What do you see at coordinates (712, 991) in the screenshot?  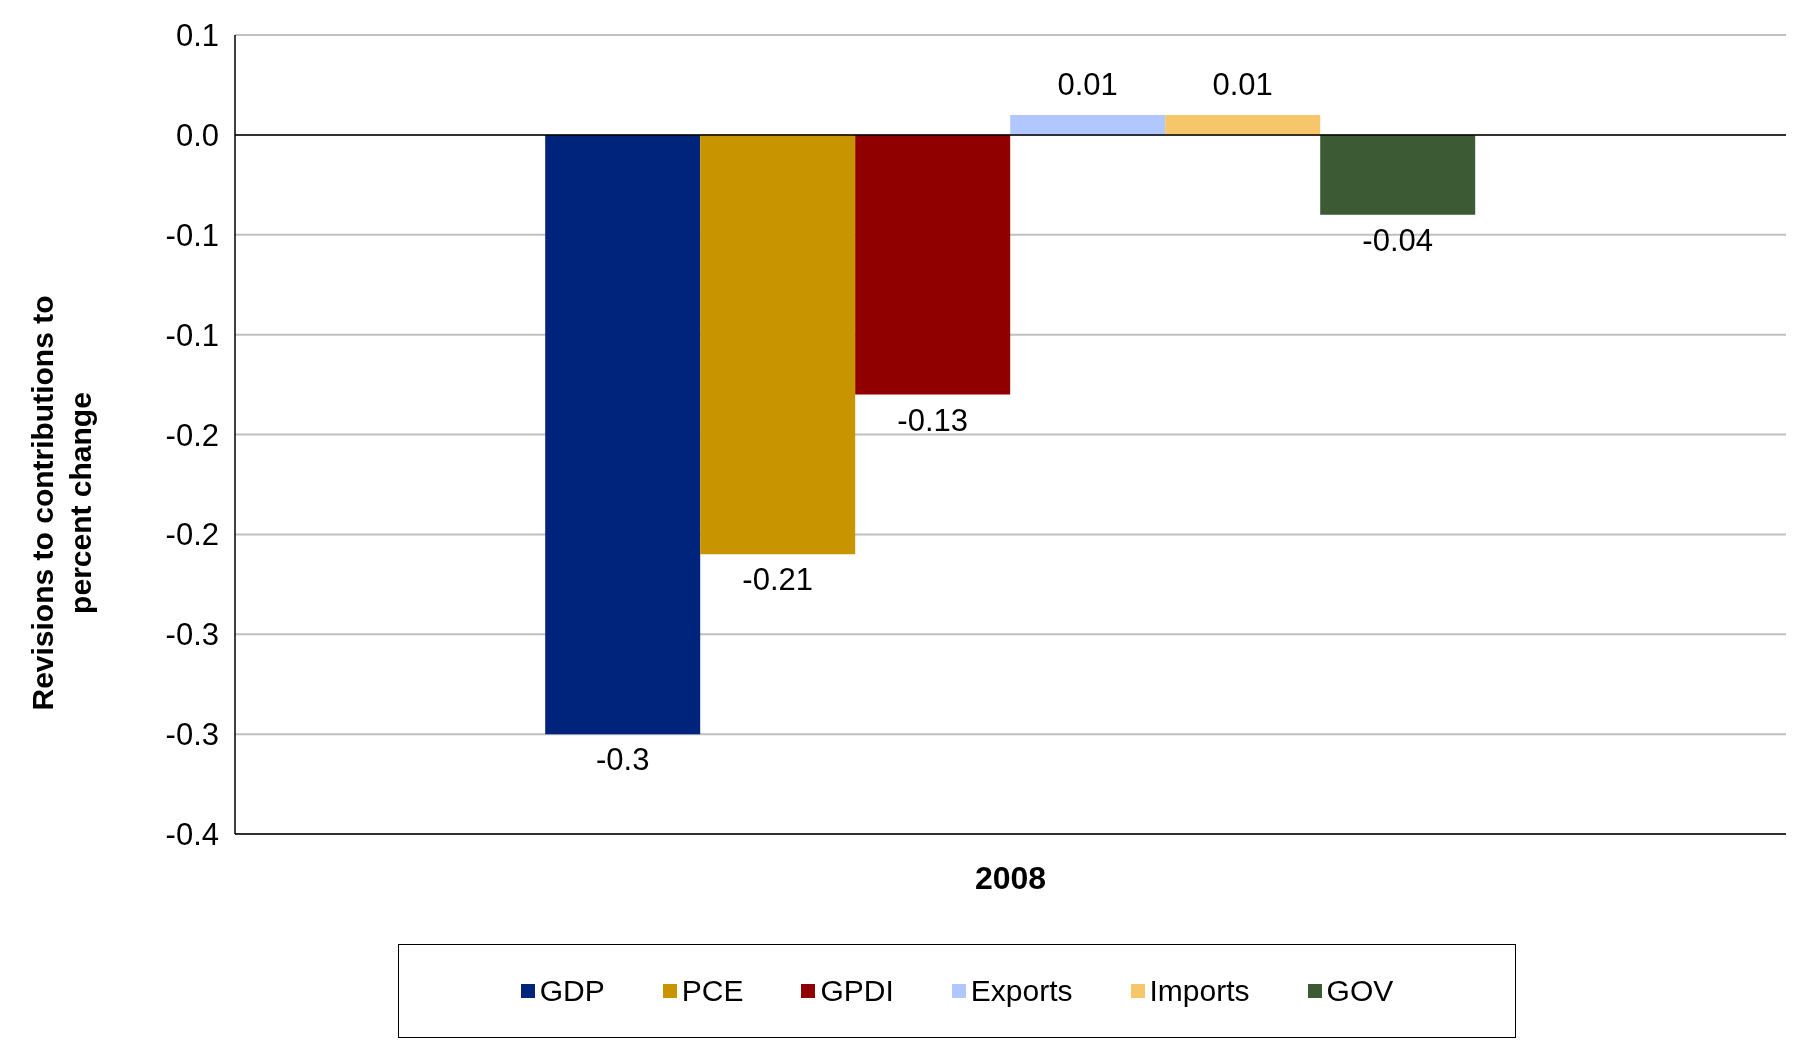 I see `legend-label: PCE` at bounding box center [712, 991].